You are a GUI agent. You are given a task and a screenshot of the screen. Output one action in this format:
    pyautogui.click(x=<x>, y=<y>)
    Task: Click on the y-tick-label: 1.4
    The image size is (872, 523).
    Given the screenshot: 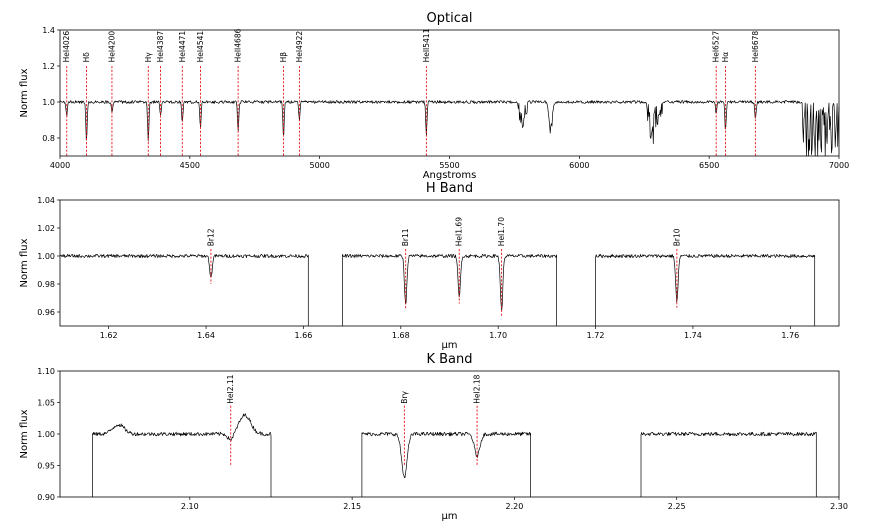 What is the action you would take?
    pyautogui.click(x=48, y=30)
    